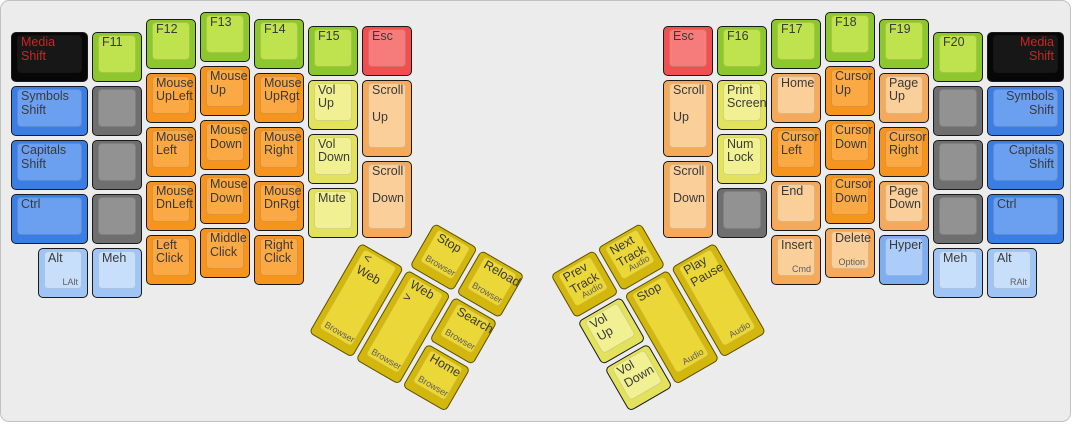 The height and width of the screenshot is (424, 1073). Describe the element at coordinates (1018, 282) in the screenshot. I see `key-alt-right-sublabel: RAlt` at that location.